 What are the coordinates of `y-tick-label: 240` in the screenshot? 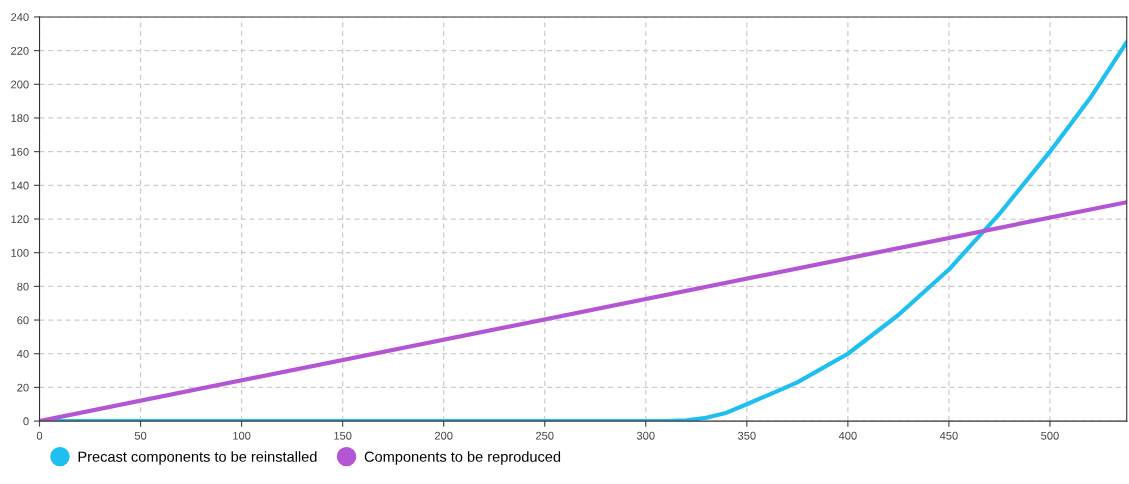 It's located at (20, 17).